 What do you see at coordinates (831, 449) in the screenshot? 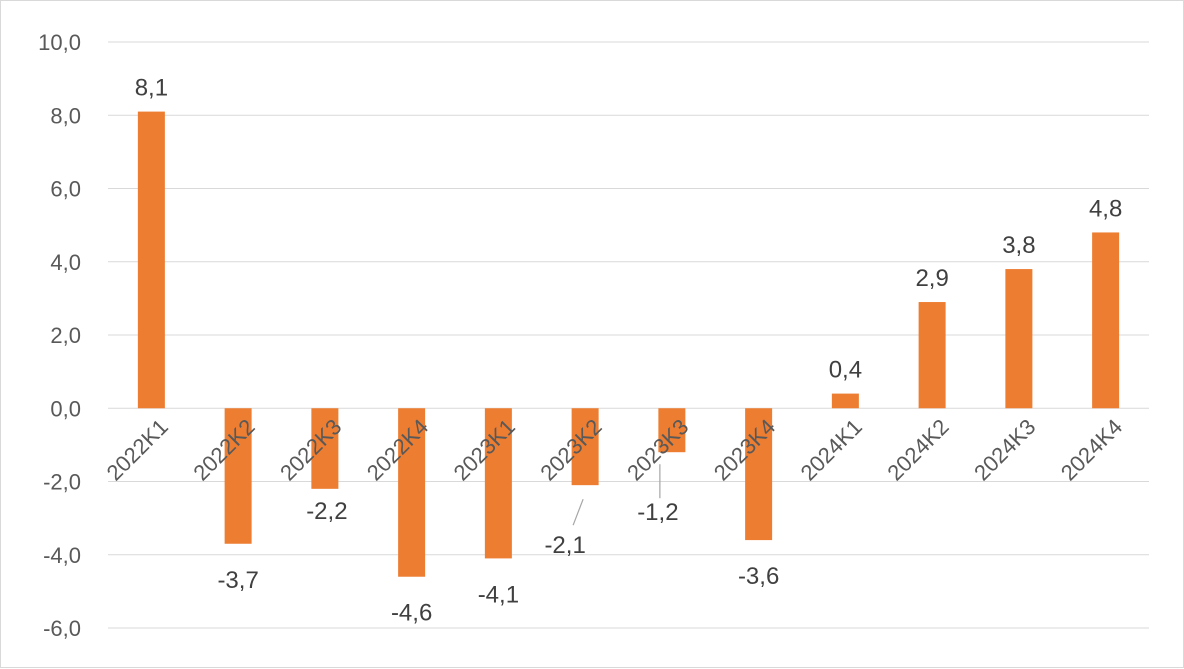
I see `x-category-label: 2024K1` at bounding box center [831, 449].